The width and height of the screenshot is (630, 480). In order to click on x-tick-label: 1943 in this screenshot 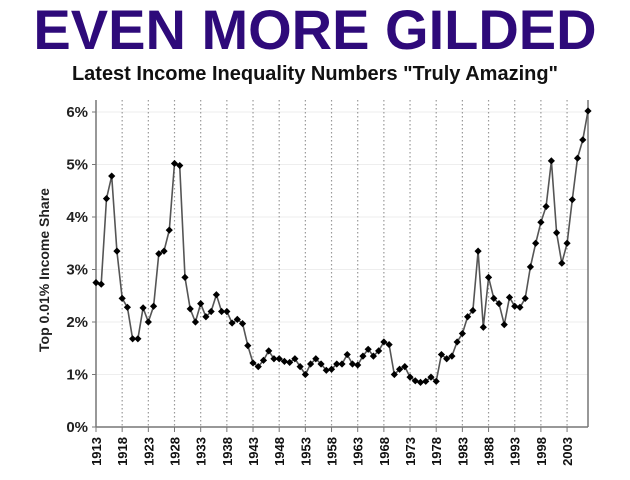, I will do `click(253, 451)`.